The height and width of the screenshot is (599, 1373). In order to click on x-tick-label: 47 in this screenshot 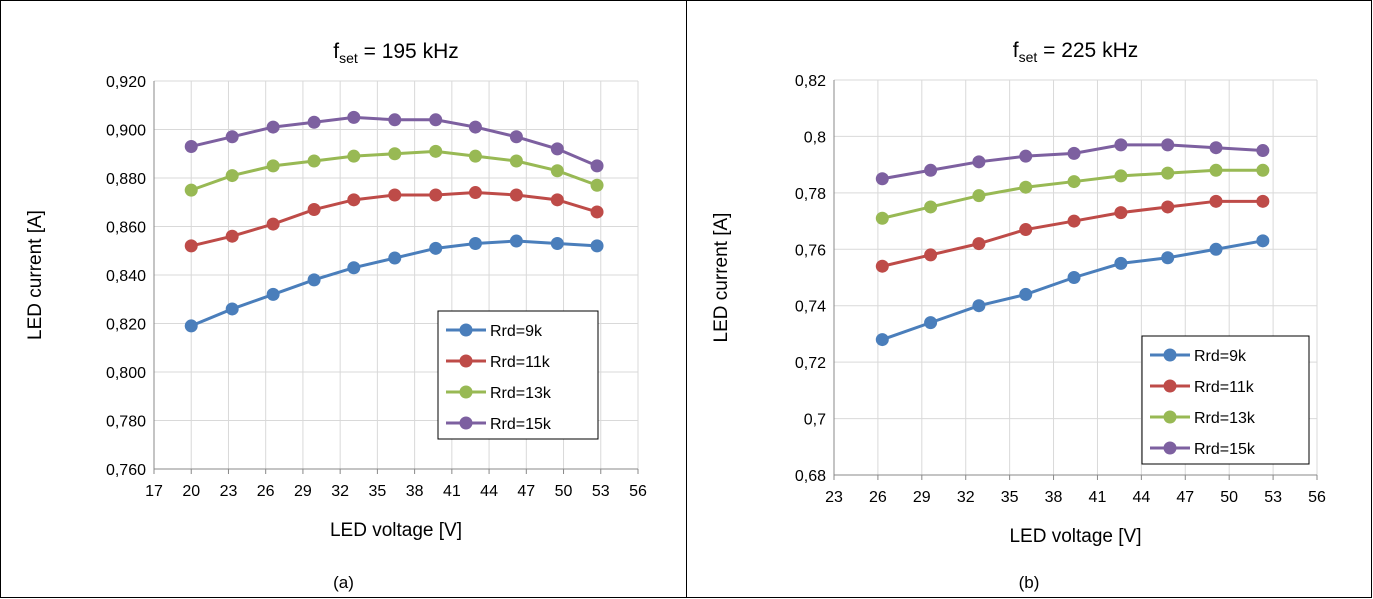, I will do `click(1185, 497)`.